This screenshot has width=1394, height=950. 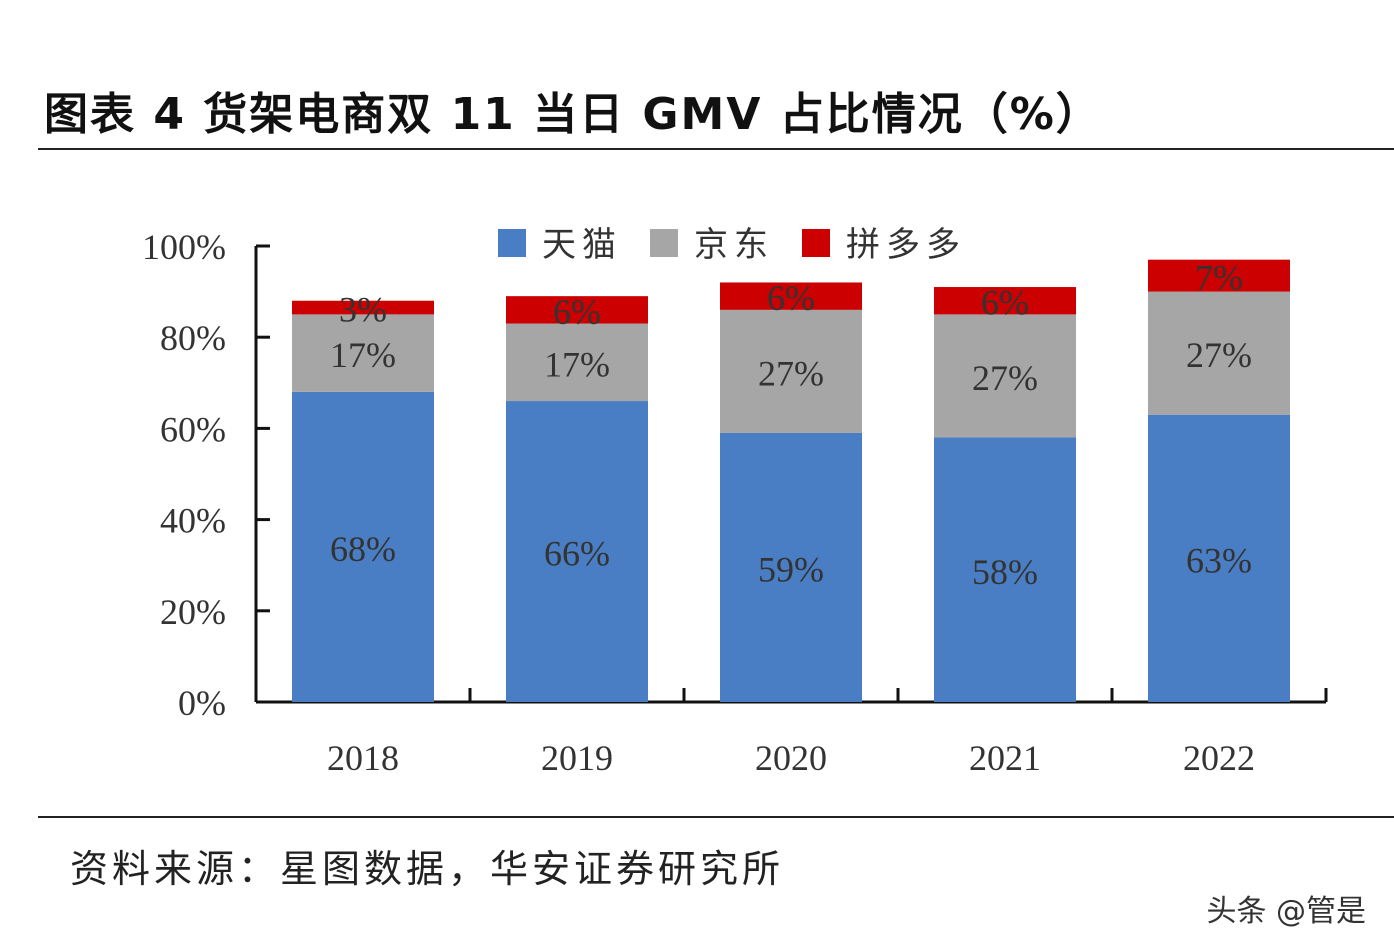 I want to click on bottom-rule, so click(x=716, y=817).